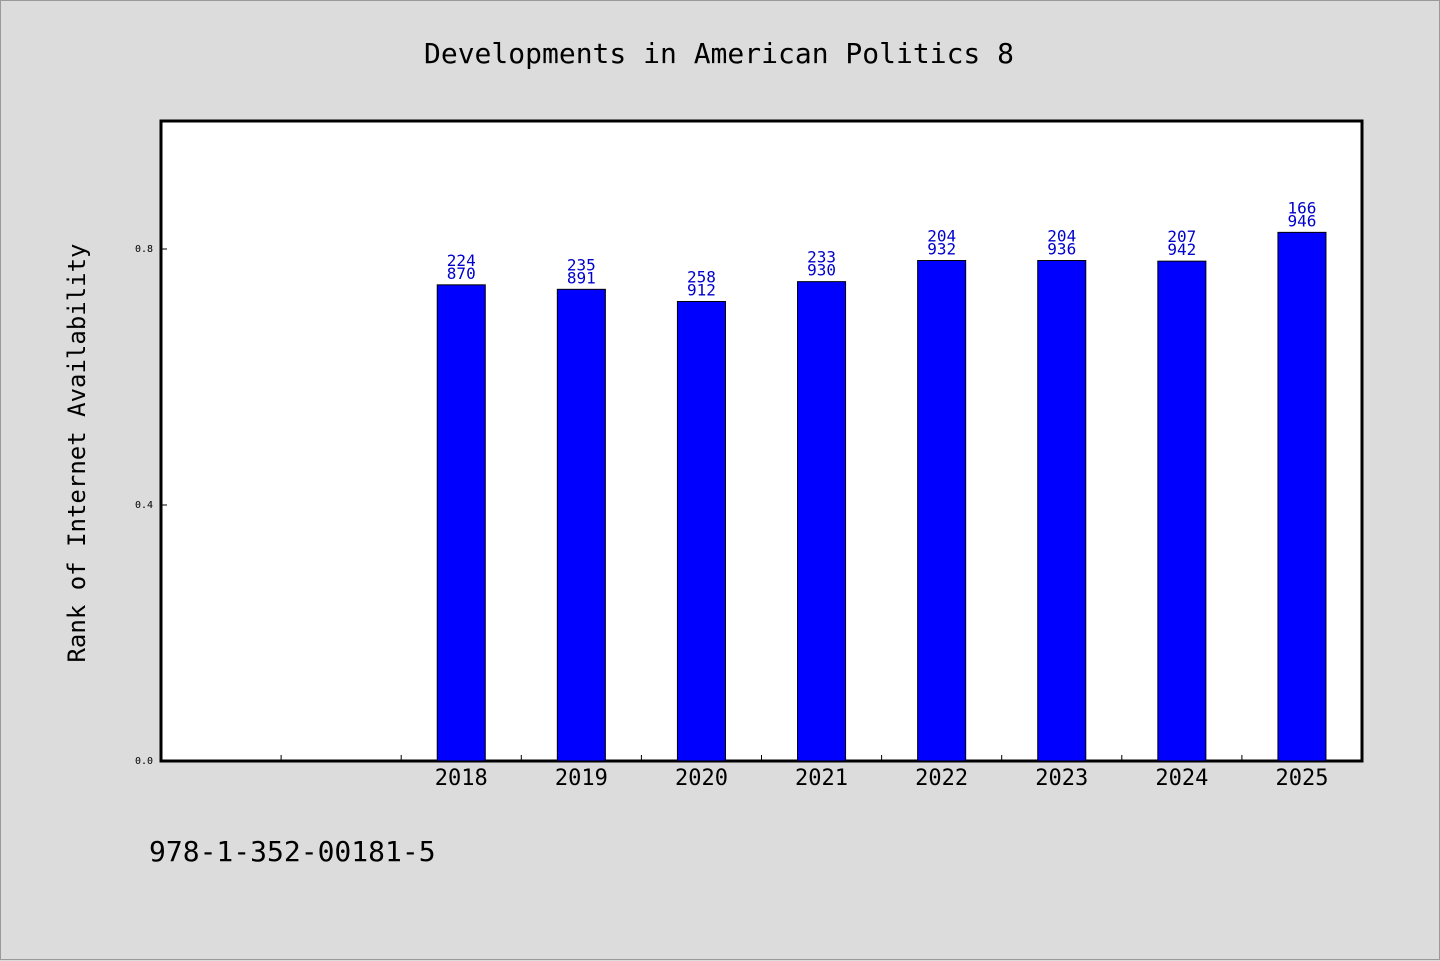  Describe the element at coordinates (821, 778) in the screenshot. I see `x-tick-label-2021: 2021` at that location.